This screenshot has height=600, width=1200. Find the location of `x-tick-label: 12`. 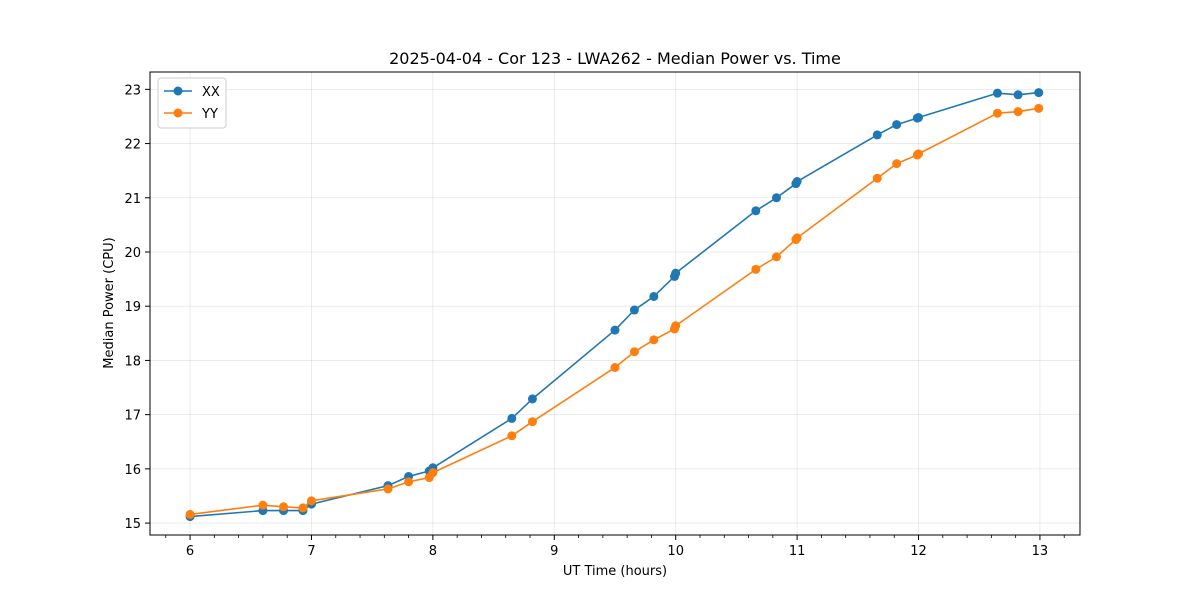

x-tick-label: 12 is located at coordinates (918, 551).